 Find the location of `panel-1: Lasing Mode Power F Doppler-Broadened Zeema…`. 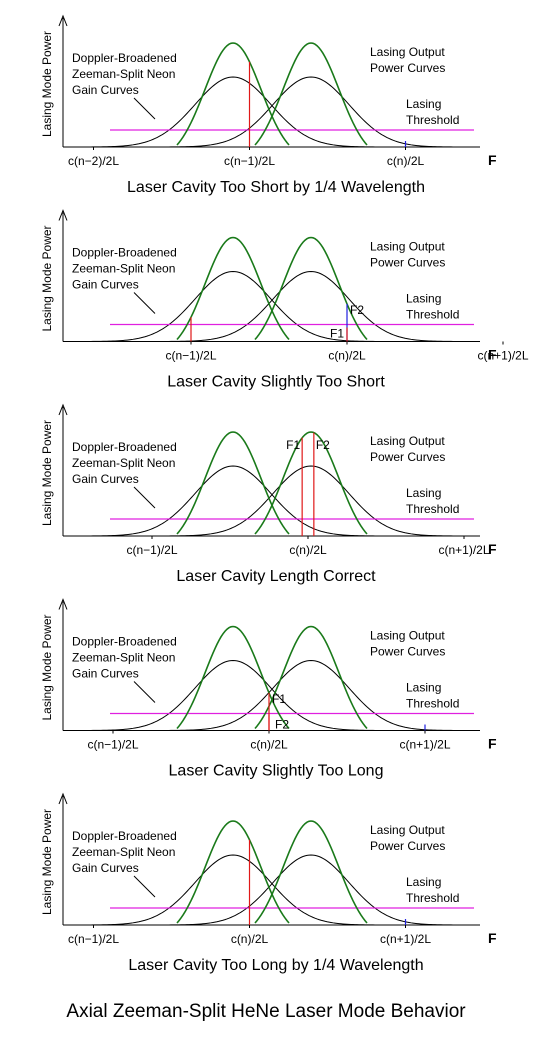

panel-1: Lasing Mode Power F Doppler-Broadened Zeema… is located at coordinates (268, 105).